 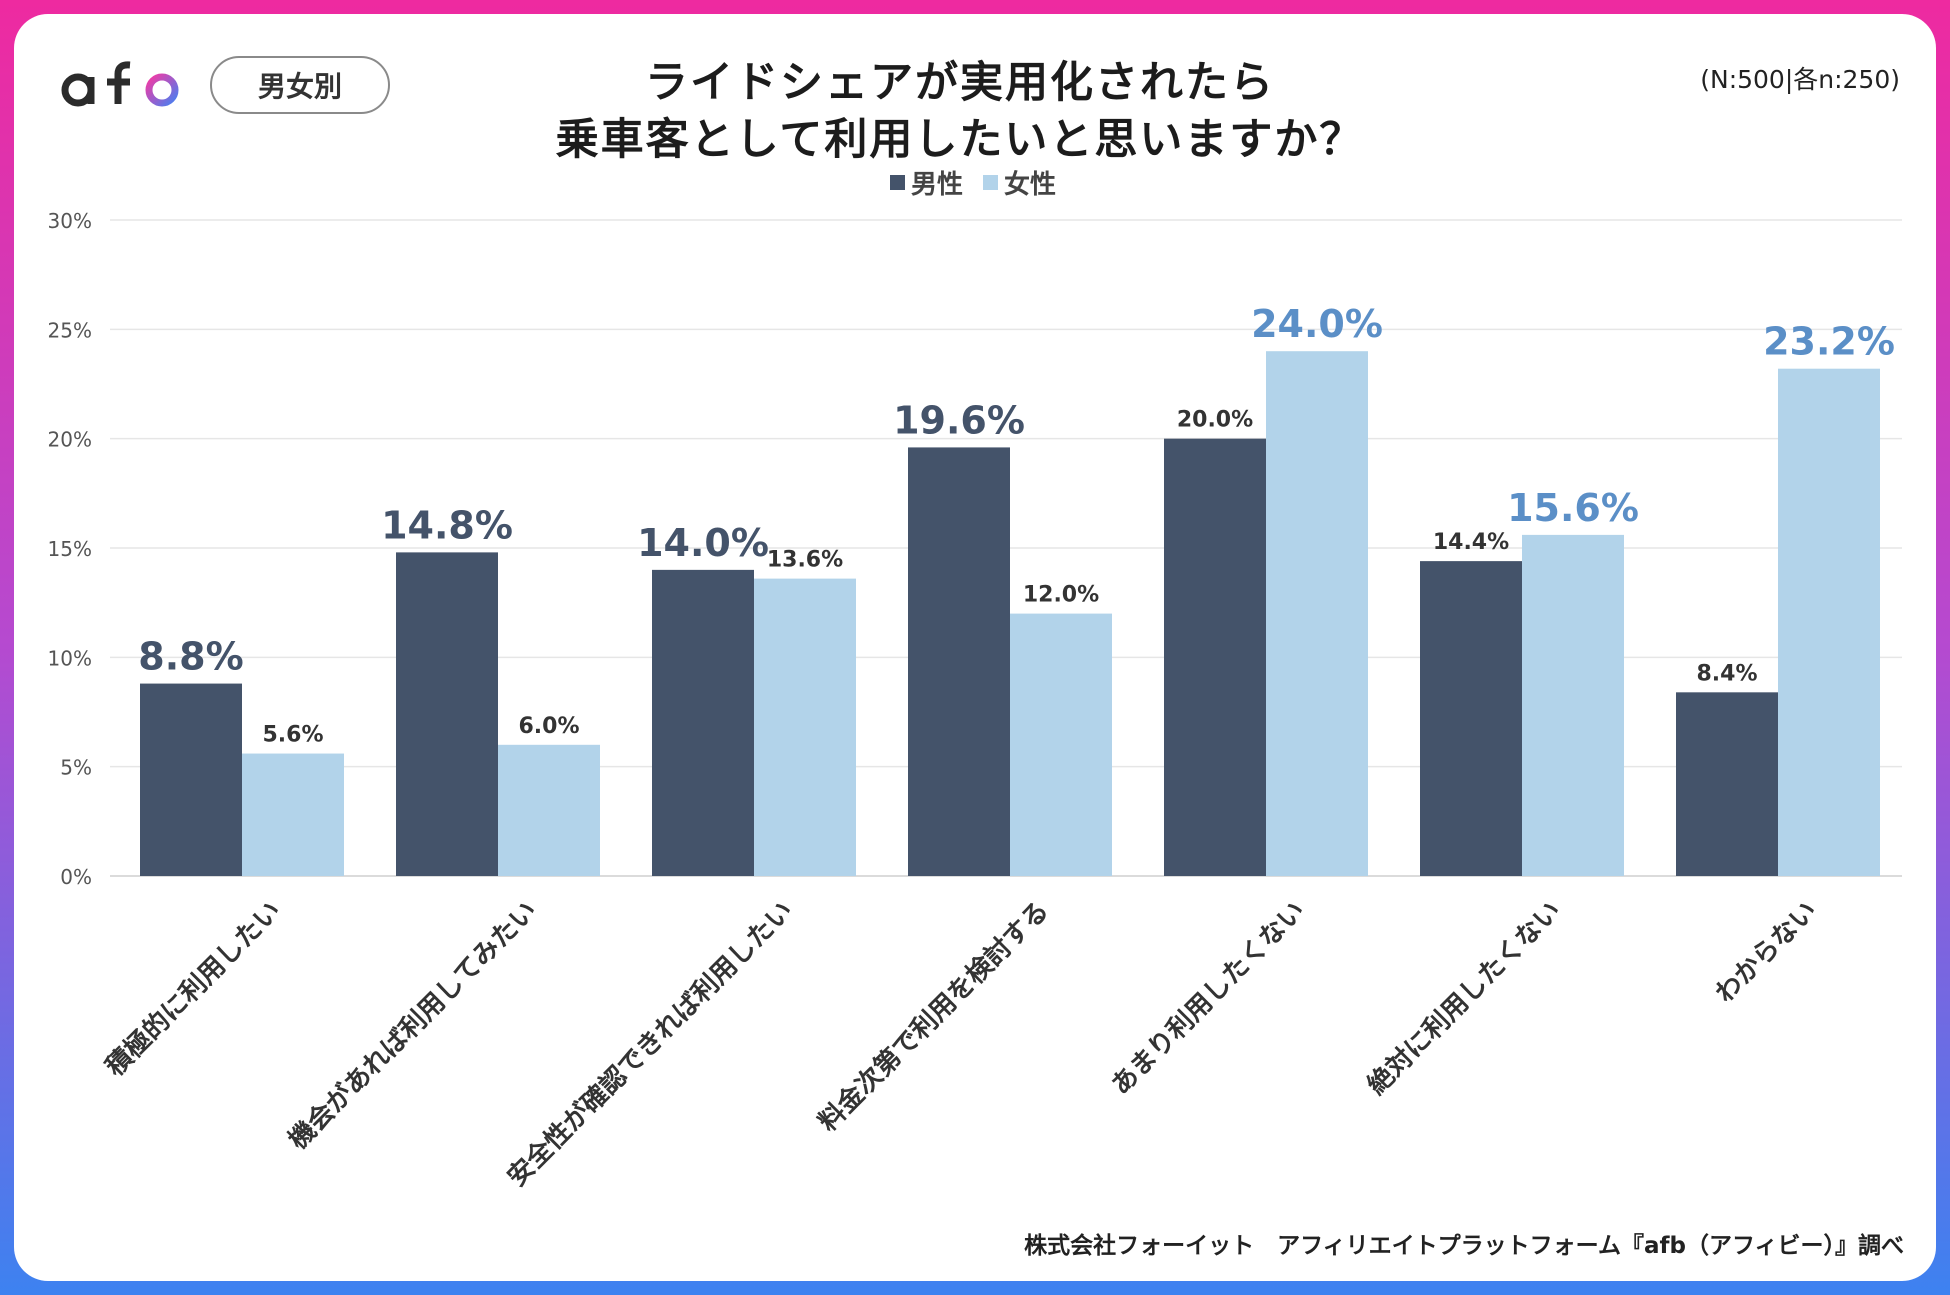 I want to click on data-label-female: 15.6%, so click(x=1573, y=508).